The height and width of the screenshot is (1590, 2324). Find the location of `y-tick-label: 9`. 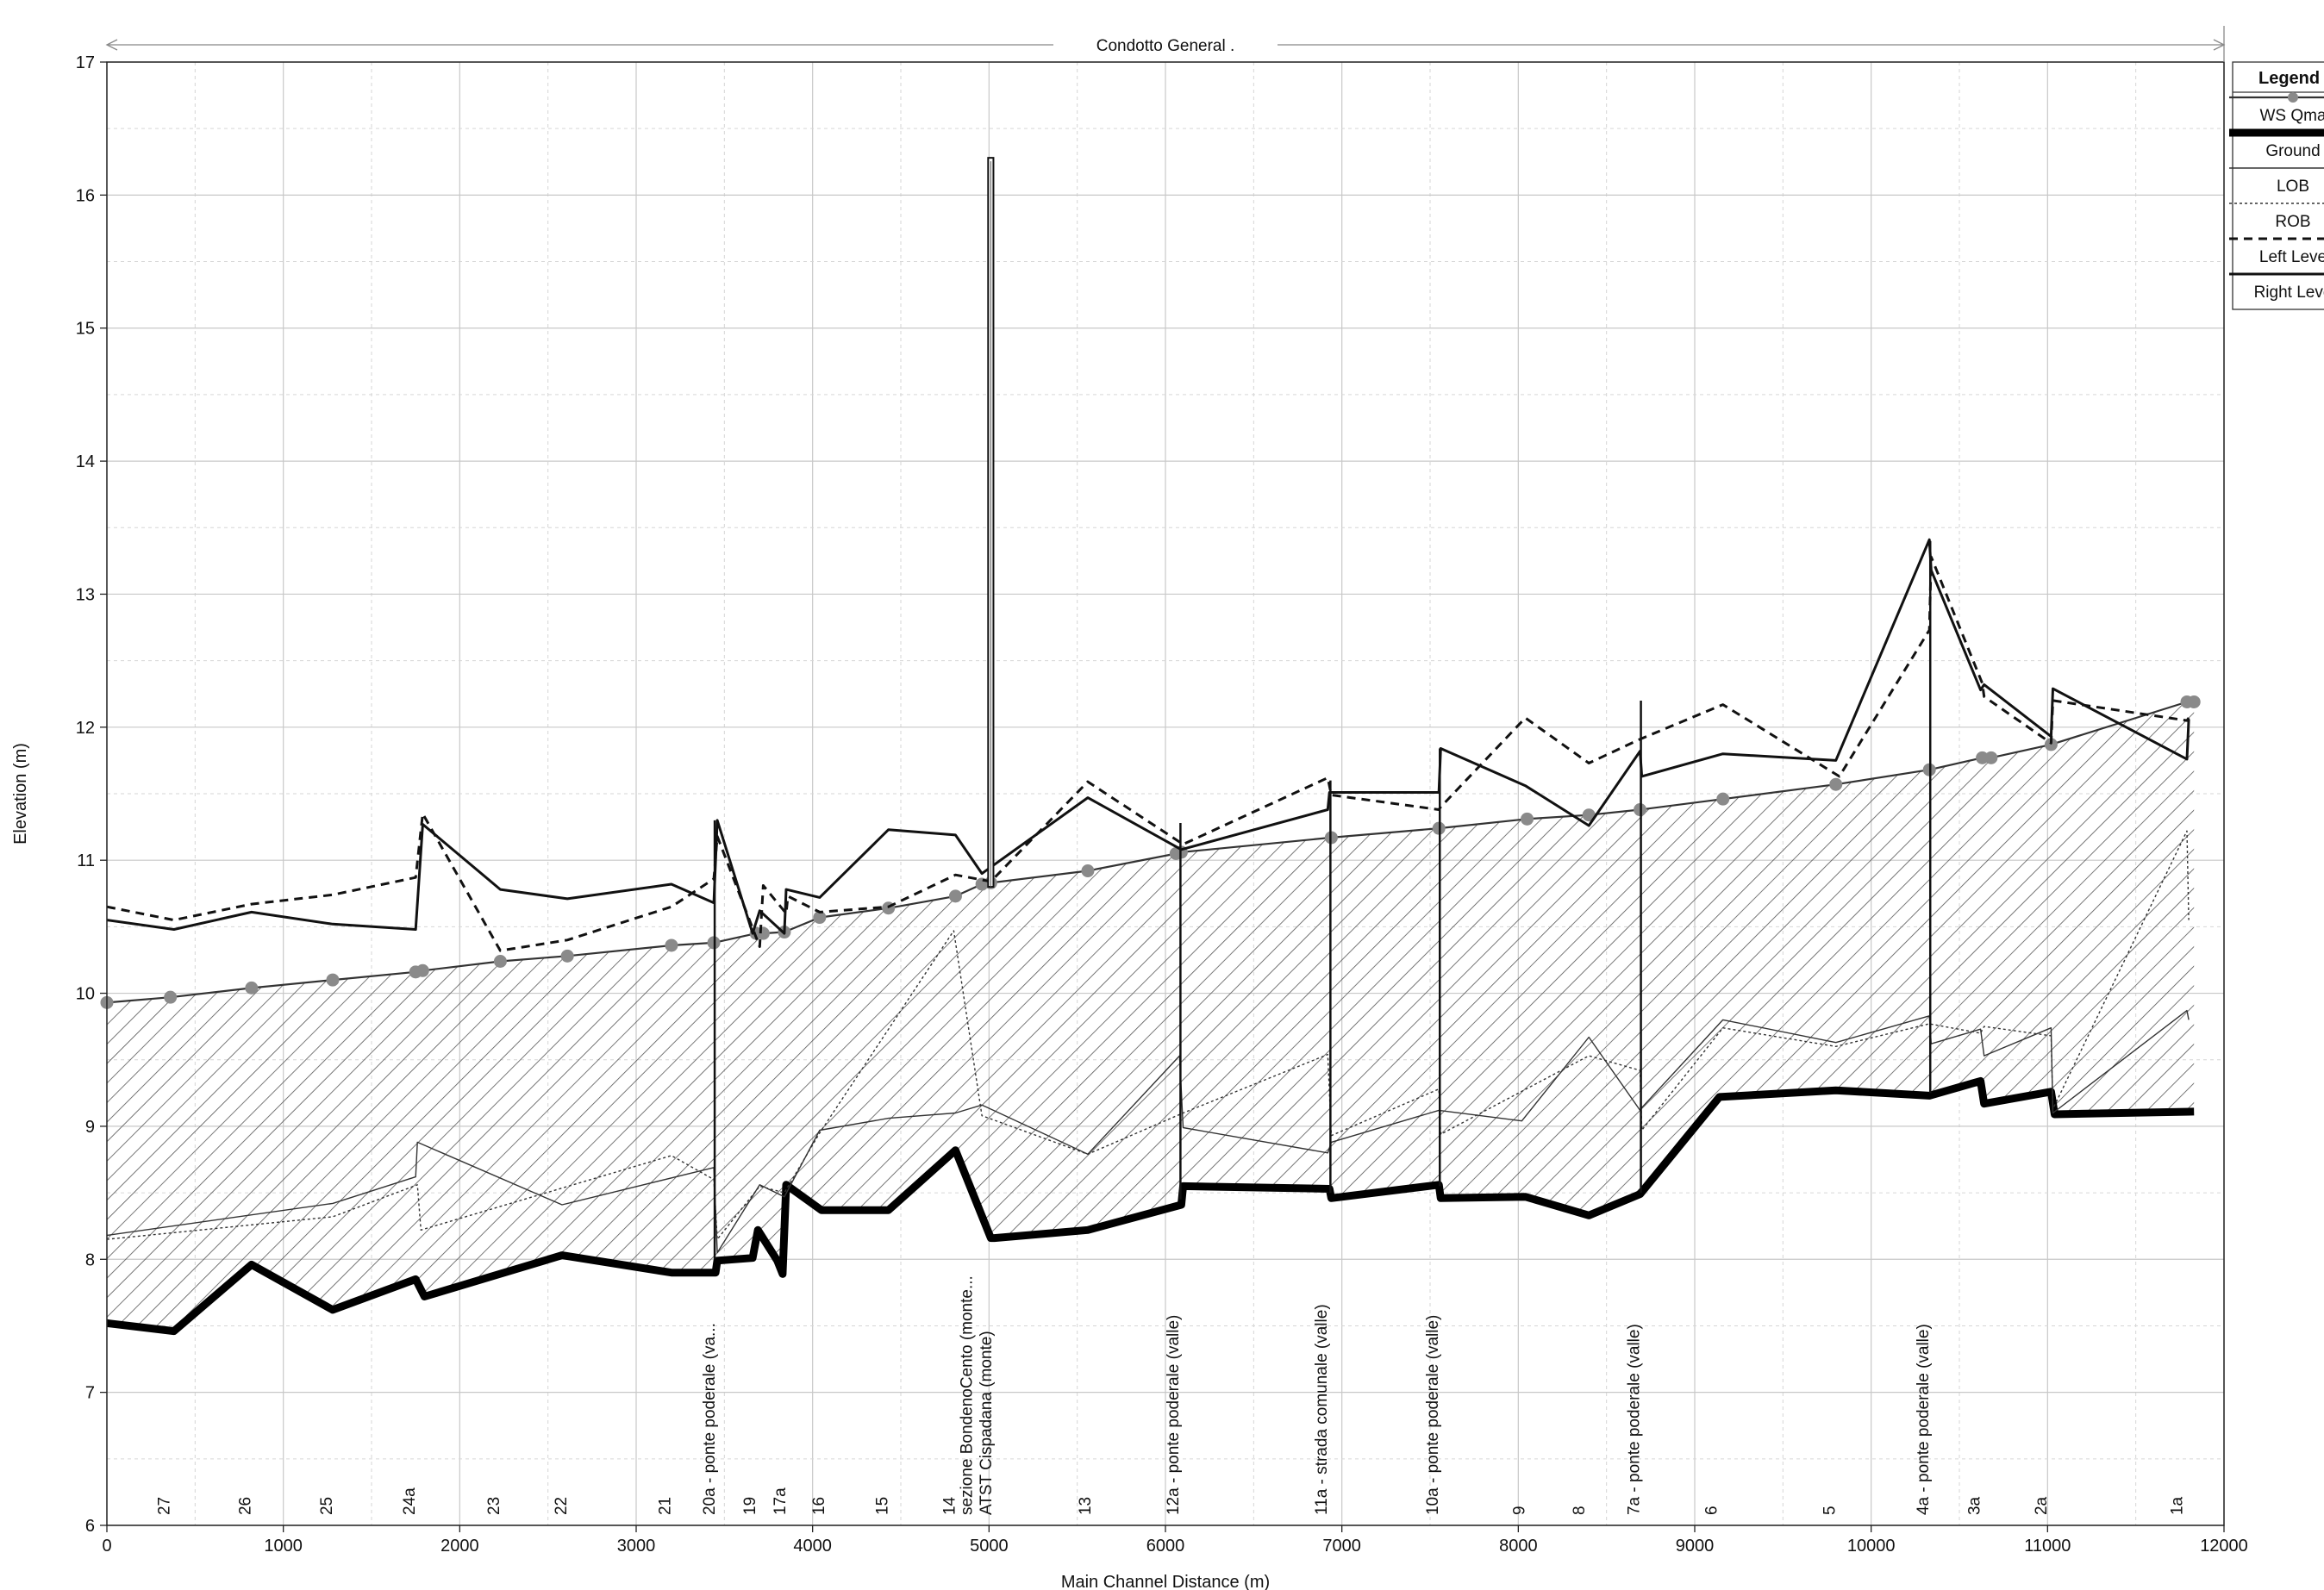

y-tick-label: 9 is located at coordinates (90, 1127).